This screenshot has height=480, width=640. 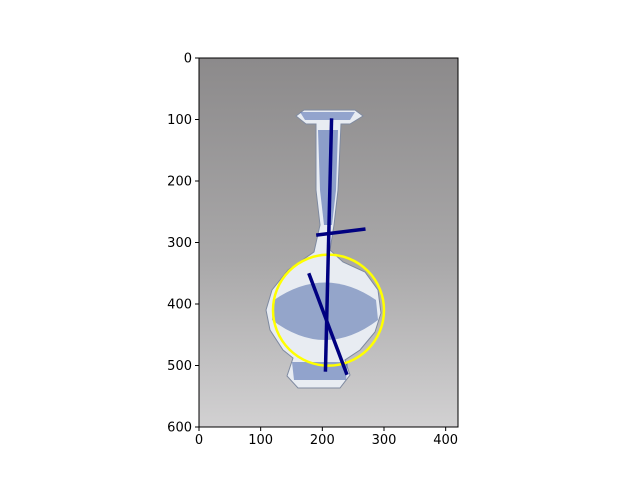 I want to click on x-tick-label: 200, so click(x=322, y=440).